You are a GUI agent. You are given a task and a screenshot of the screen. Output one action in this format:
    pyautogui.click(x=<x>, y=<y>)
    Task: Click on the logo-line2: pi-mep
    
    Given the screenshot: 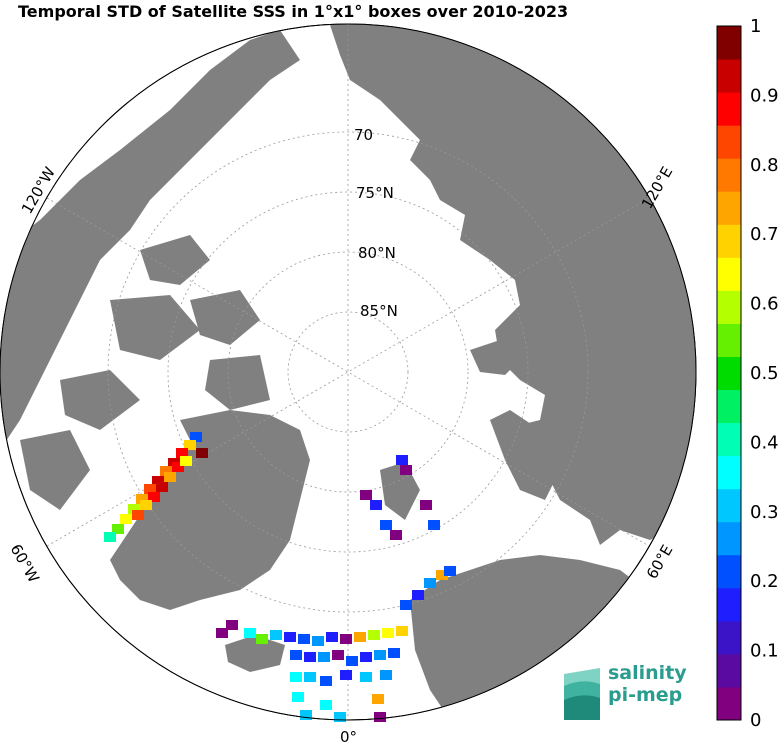 What is the action you would take?
    pyautogui.click(x=645, y=695)
    